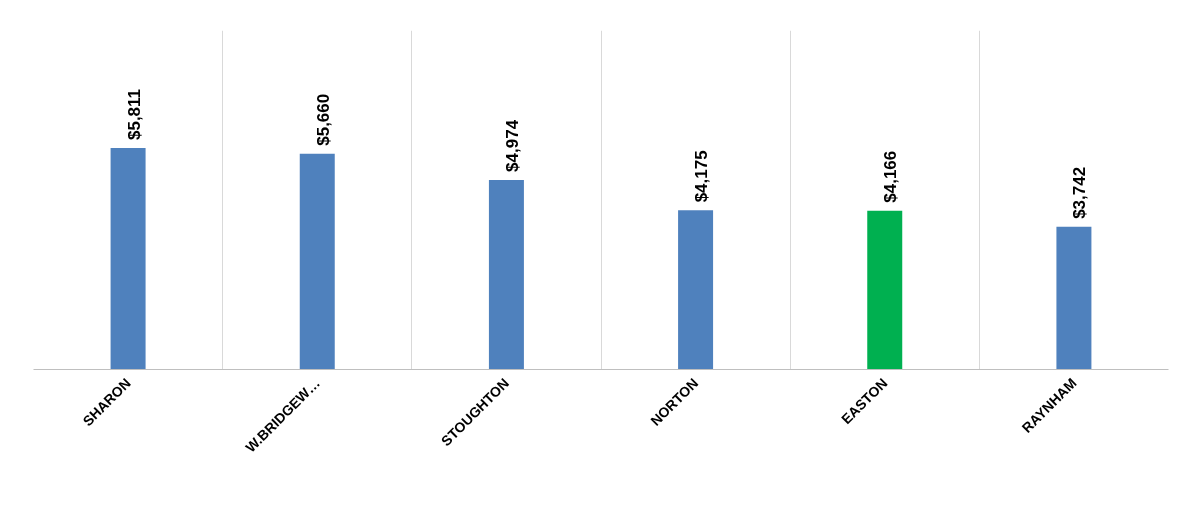  What do you see at coordinates (891, 176) in the screenshot?
I see `data-label: $4,166` at bounding box center [891, 176].